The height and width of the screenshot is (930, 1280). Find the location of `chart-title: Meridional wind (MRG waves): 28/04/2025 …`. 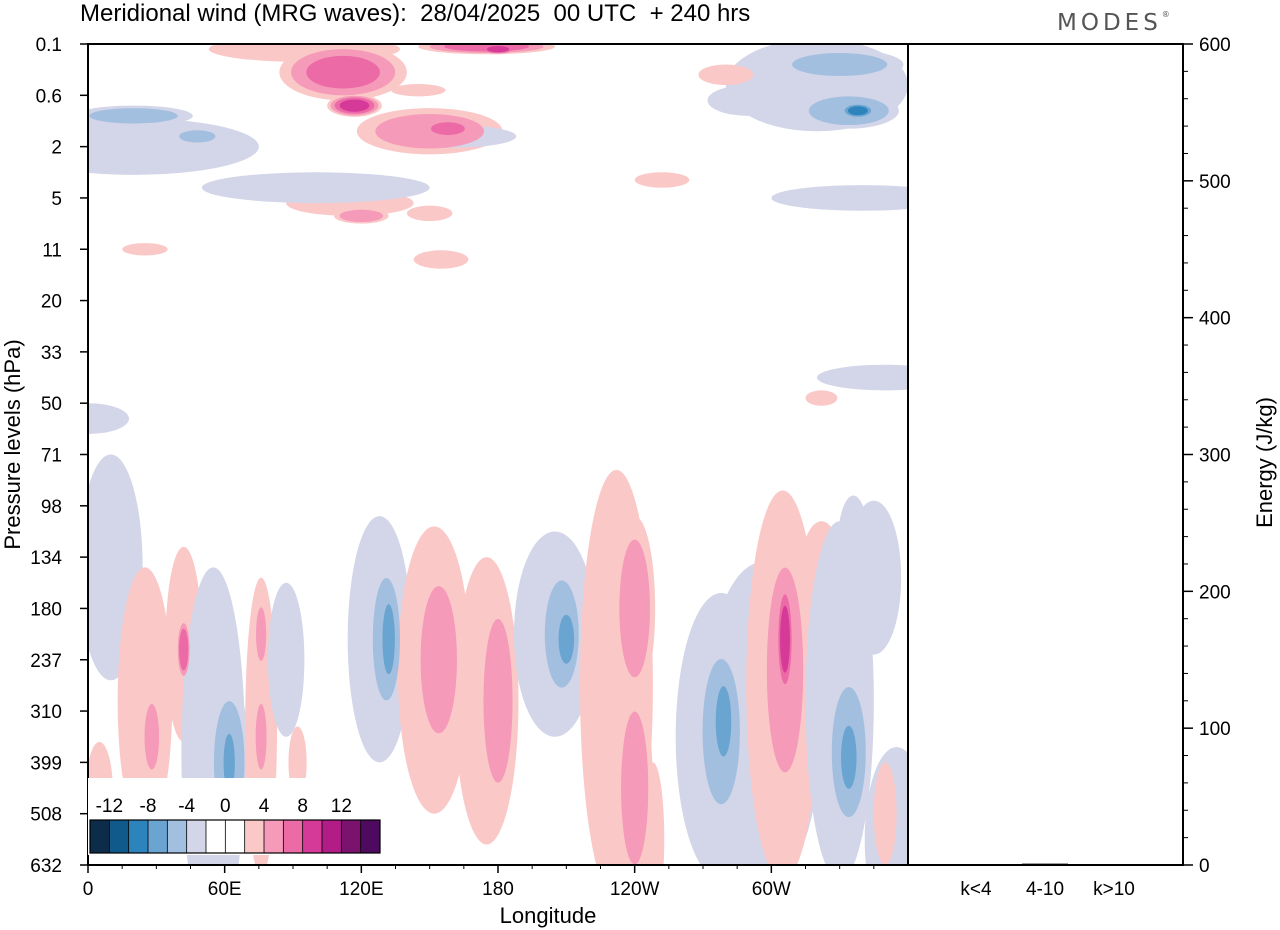

chart-title: Meridional wind (MRG waves): 28/04/2025 … is located at coordinates (415, 13).